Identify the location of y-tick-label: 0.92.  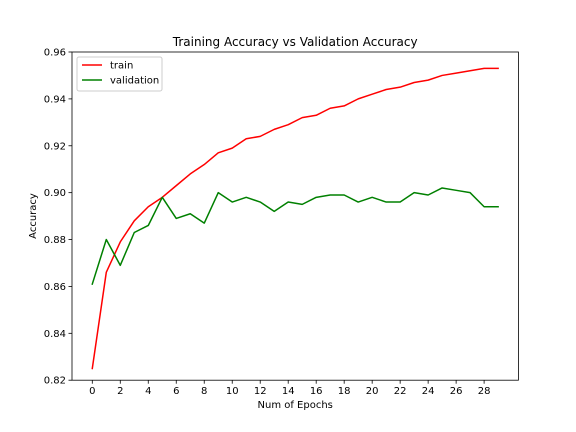
(55, 146).